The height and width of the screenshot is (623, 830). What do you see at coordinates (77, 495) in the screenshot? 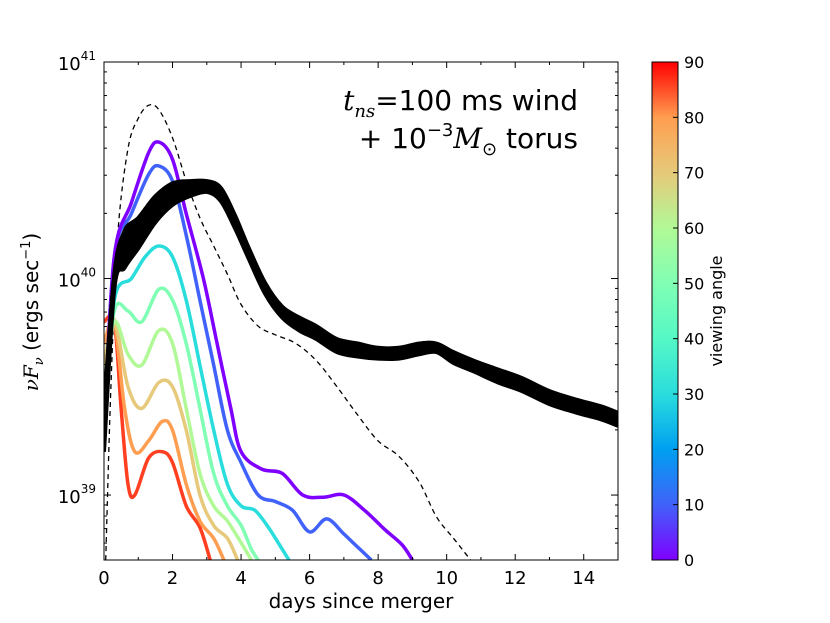
I see `y-tick-label: 1039` at bounding box center [77, 495].